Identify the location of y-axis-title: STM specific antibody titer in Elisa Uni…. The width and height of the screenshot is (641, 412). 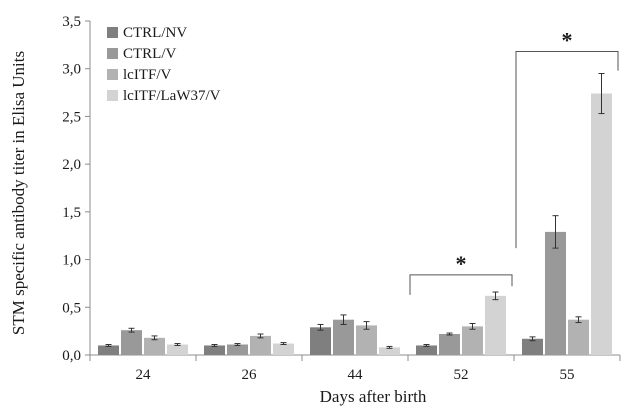
(18, 193).